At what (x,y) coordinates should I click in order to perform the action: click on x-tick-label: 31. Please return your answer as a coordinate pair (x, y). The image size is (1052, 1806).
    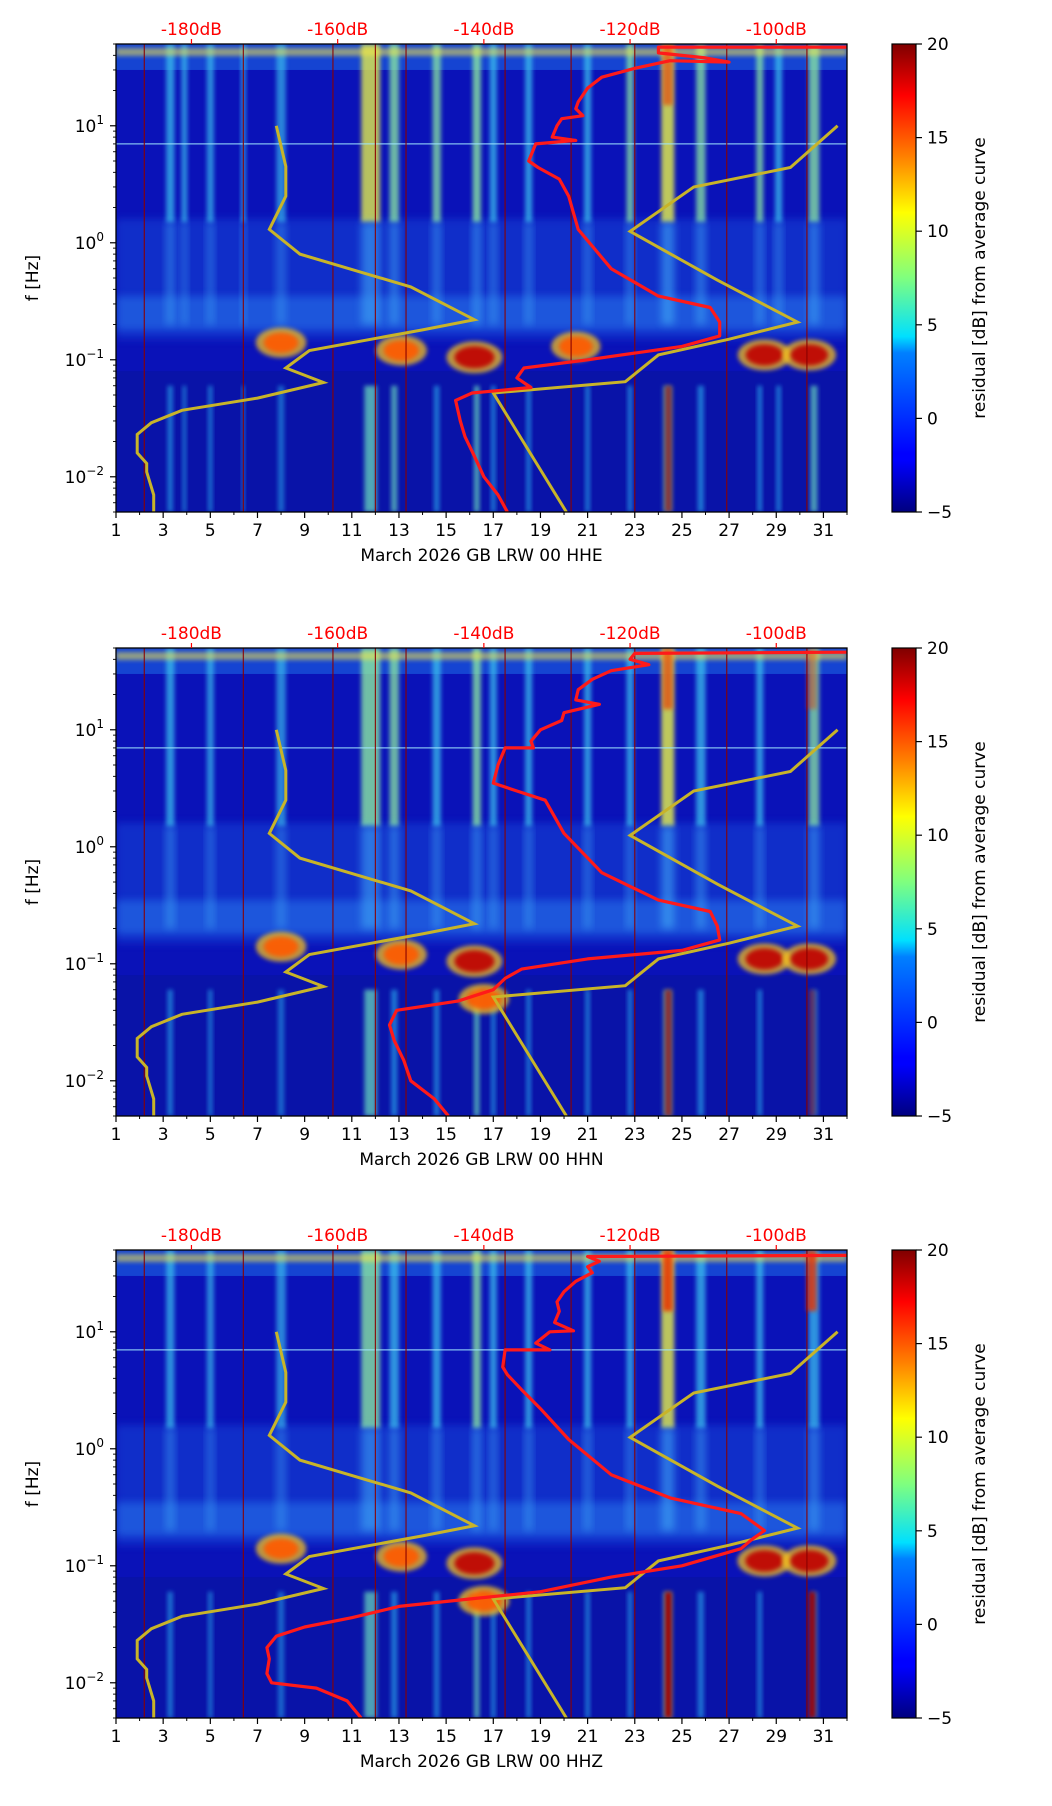
    Looking at the image, I should click on (824, 1737).